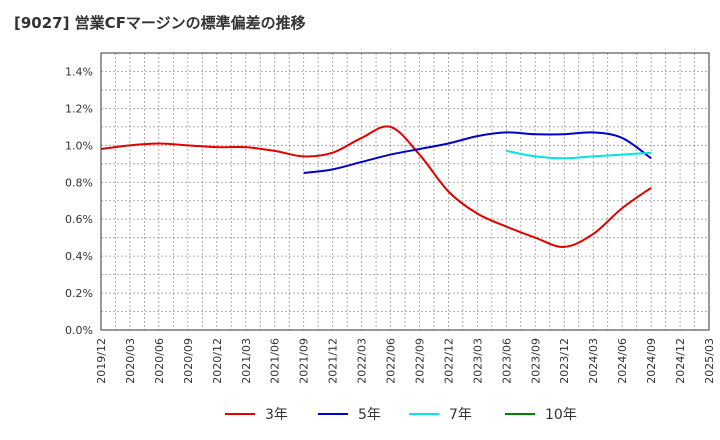 Image resolution: width=720 pixels, height=440 pixels. I want to click on x-tick-label: 2025/03, so click(709, 361).